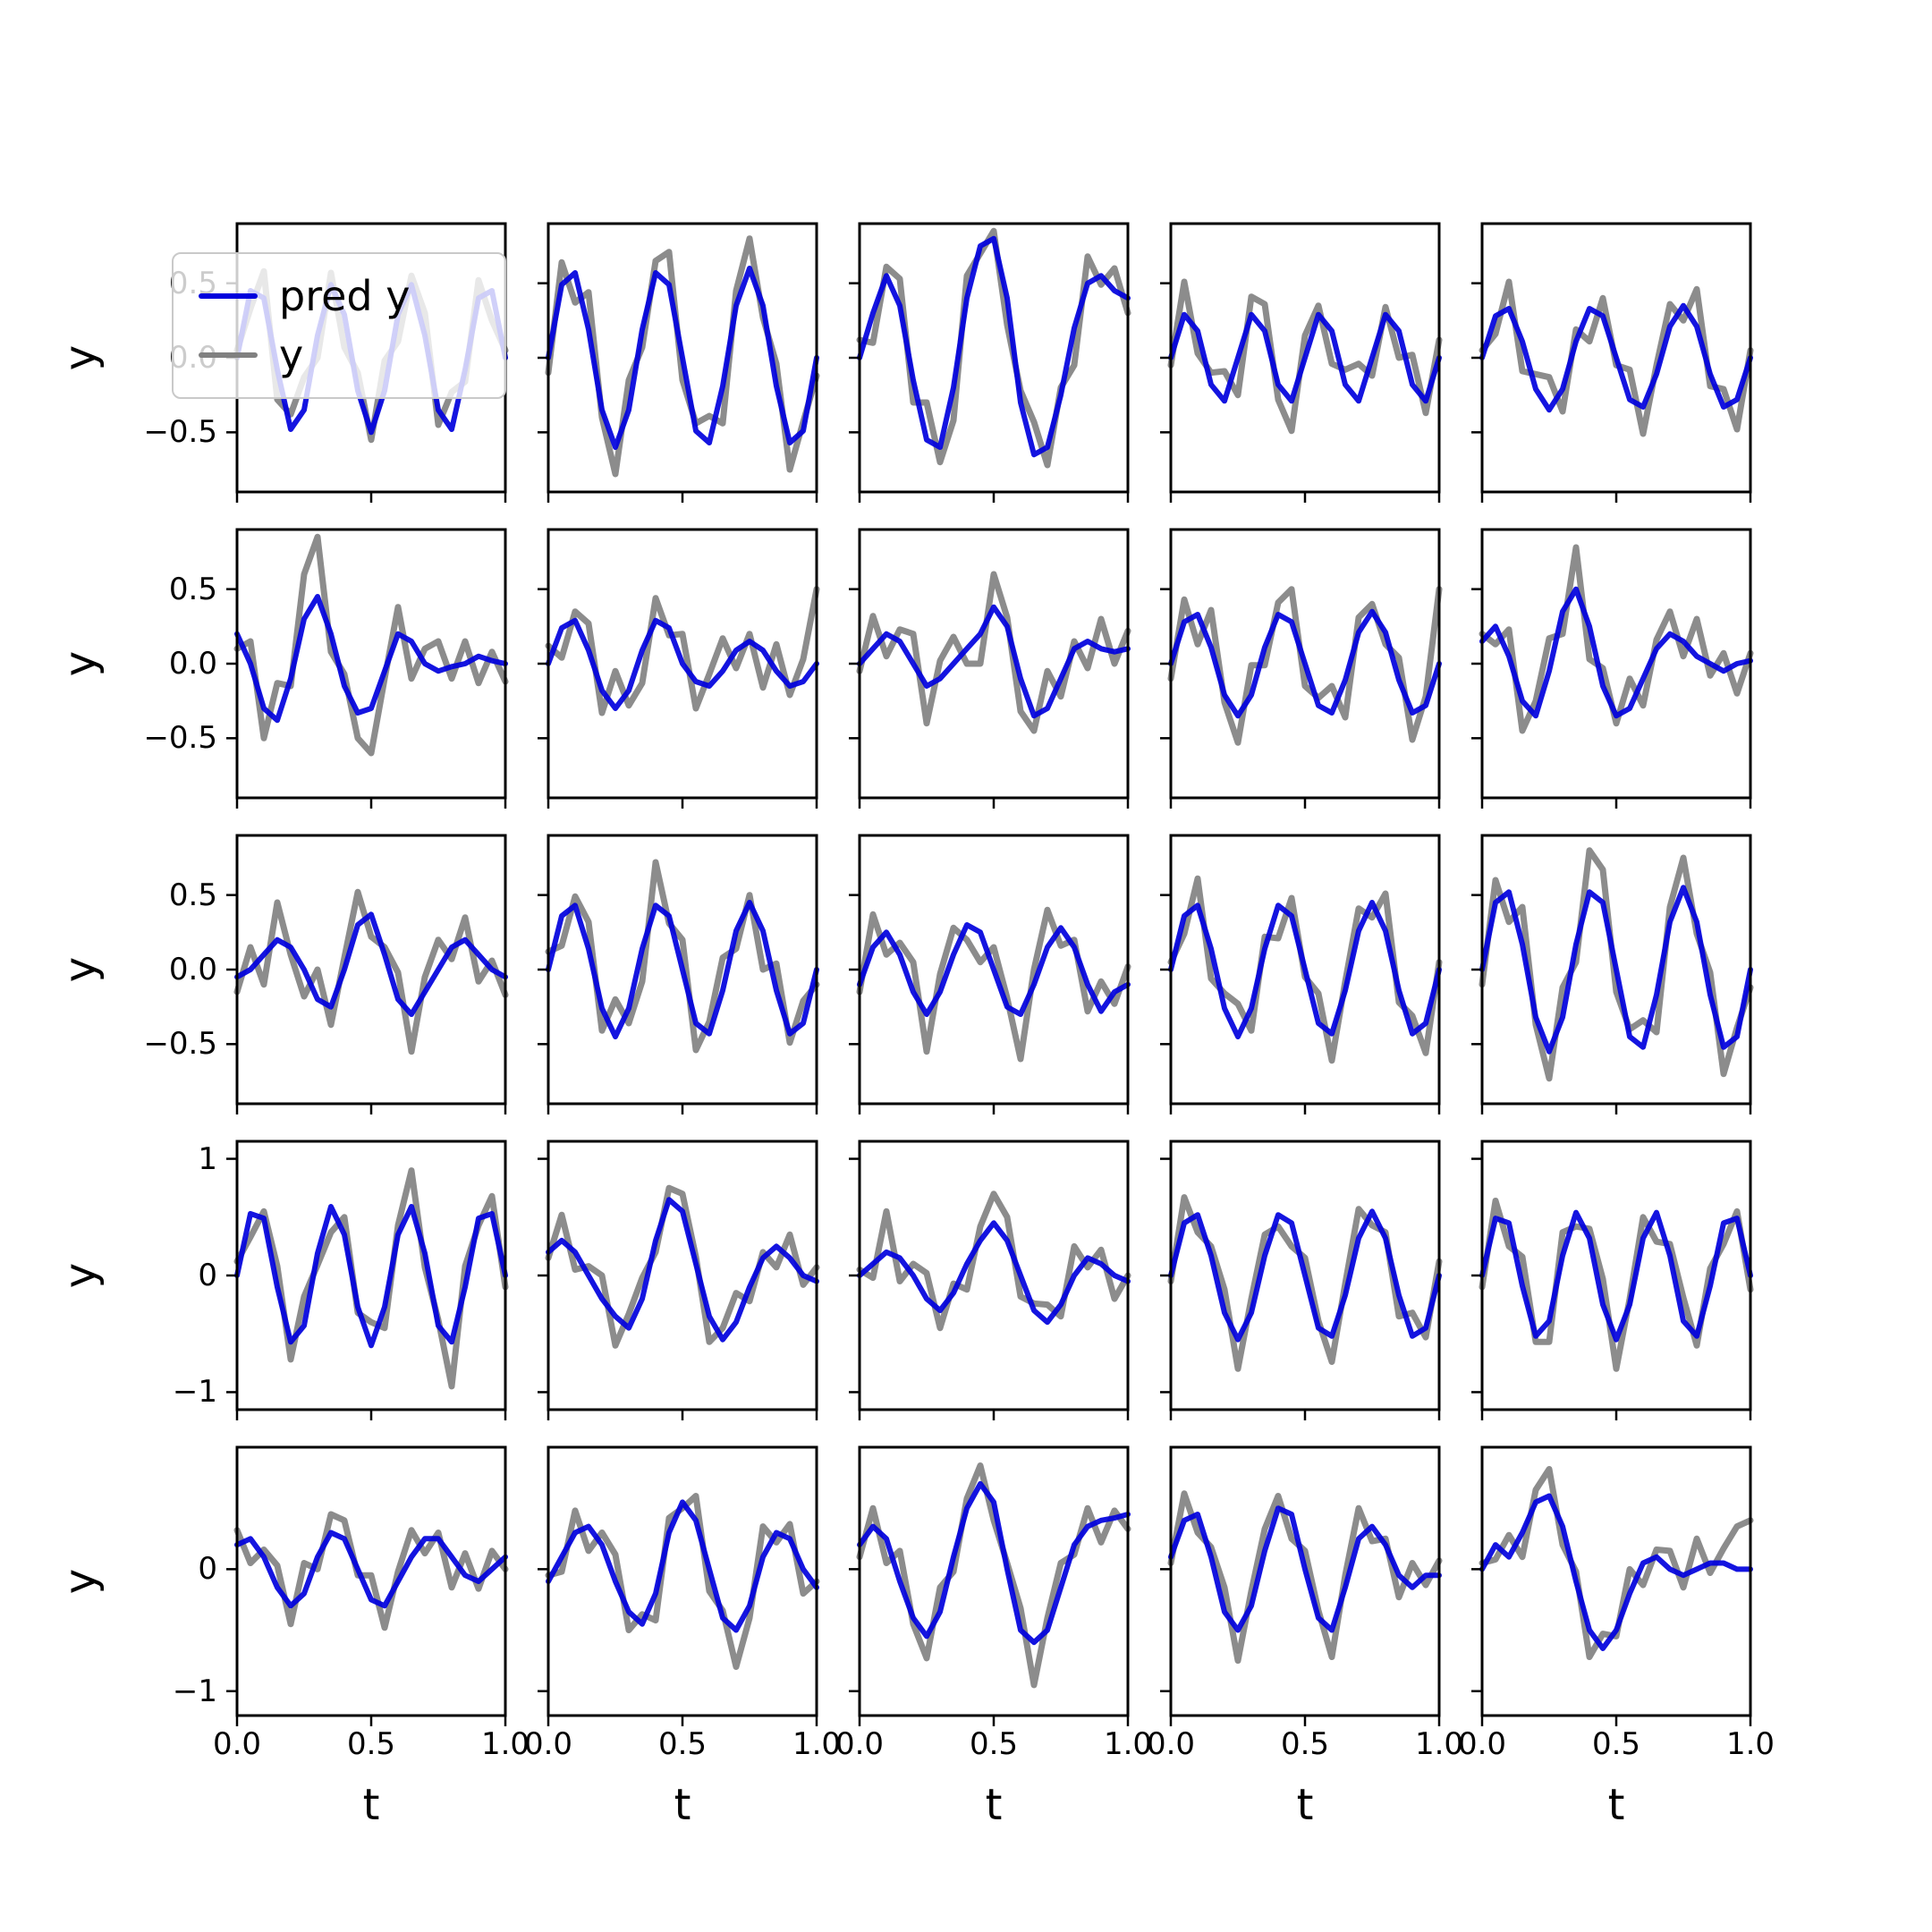 This screenshot has height=1932, width=1932. I want to click on subplot-r2-c1: 0.5 0.0 −0.5 y, so click(282, 668).